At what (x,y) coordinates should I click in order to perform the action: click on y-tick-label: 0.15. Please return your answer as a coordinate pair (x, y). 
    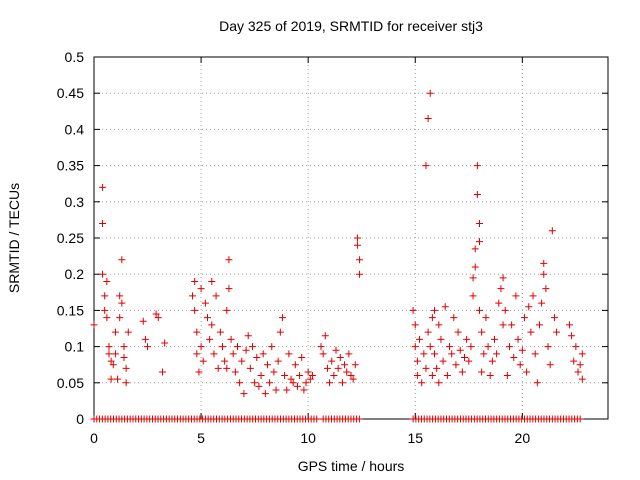
    Looking at the image, I should click on (70, 310).